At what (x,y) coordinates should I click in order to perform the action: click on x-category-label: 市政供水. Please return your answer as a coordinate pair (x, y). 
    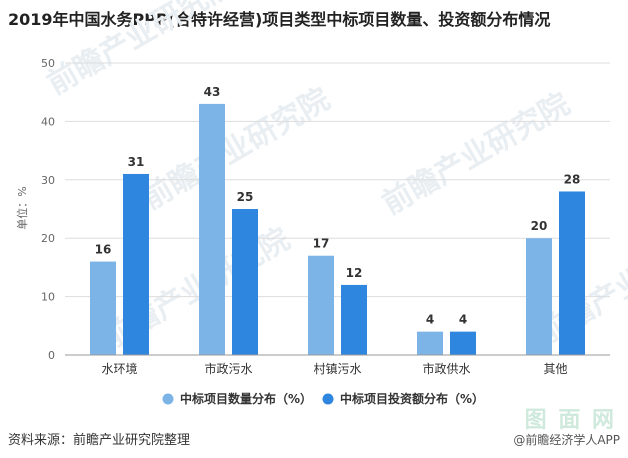
    Looking at the image, I should click on (446, 368).